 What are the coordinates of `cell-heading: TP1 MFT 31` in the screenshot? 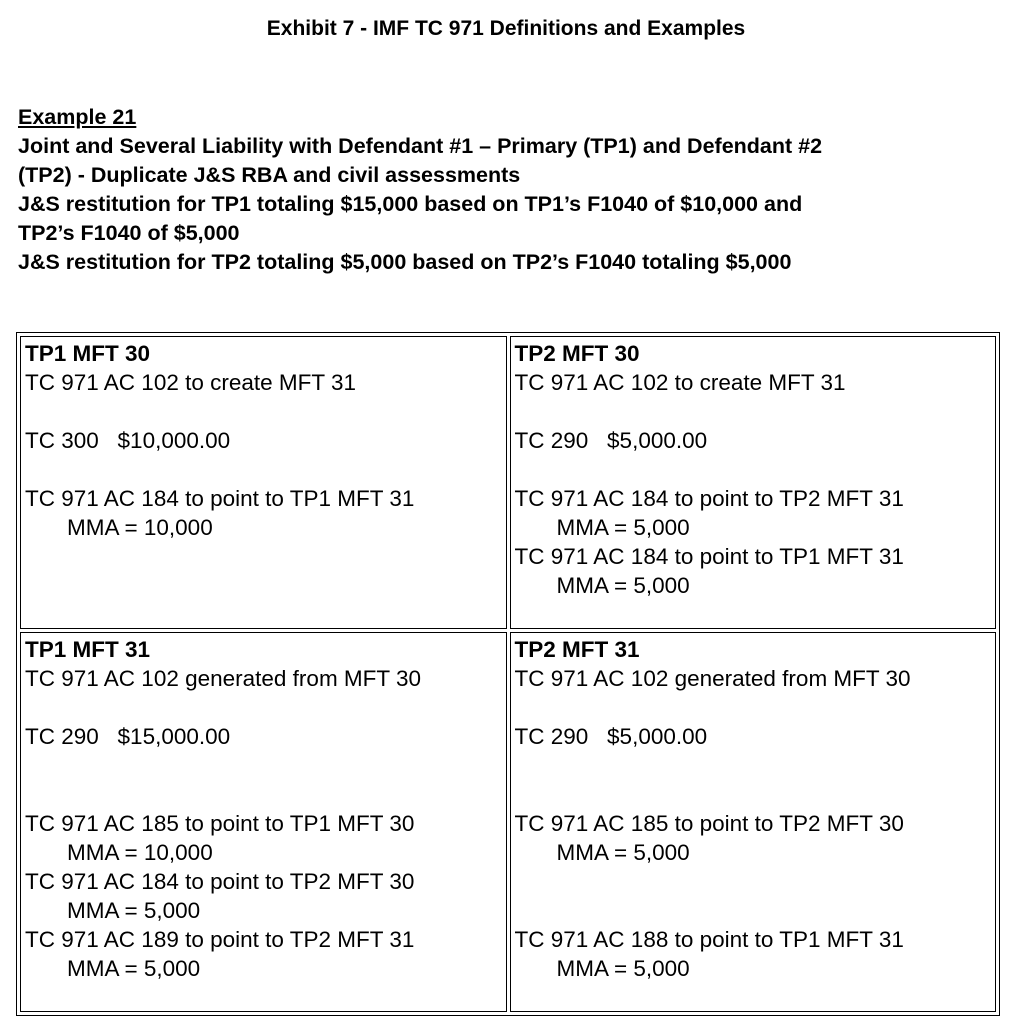 It's located at (88, 649).